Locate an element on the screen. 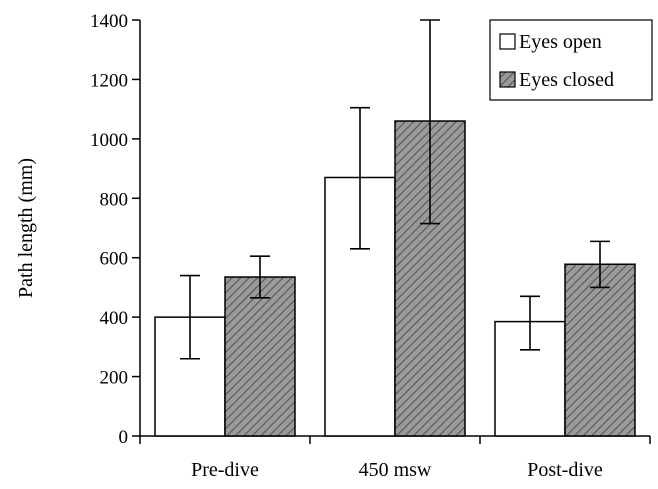 This screenshot has height=489, width=658. y-tick-label: 800 is located at coordinates (114, 199).